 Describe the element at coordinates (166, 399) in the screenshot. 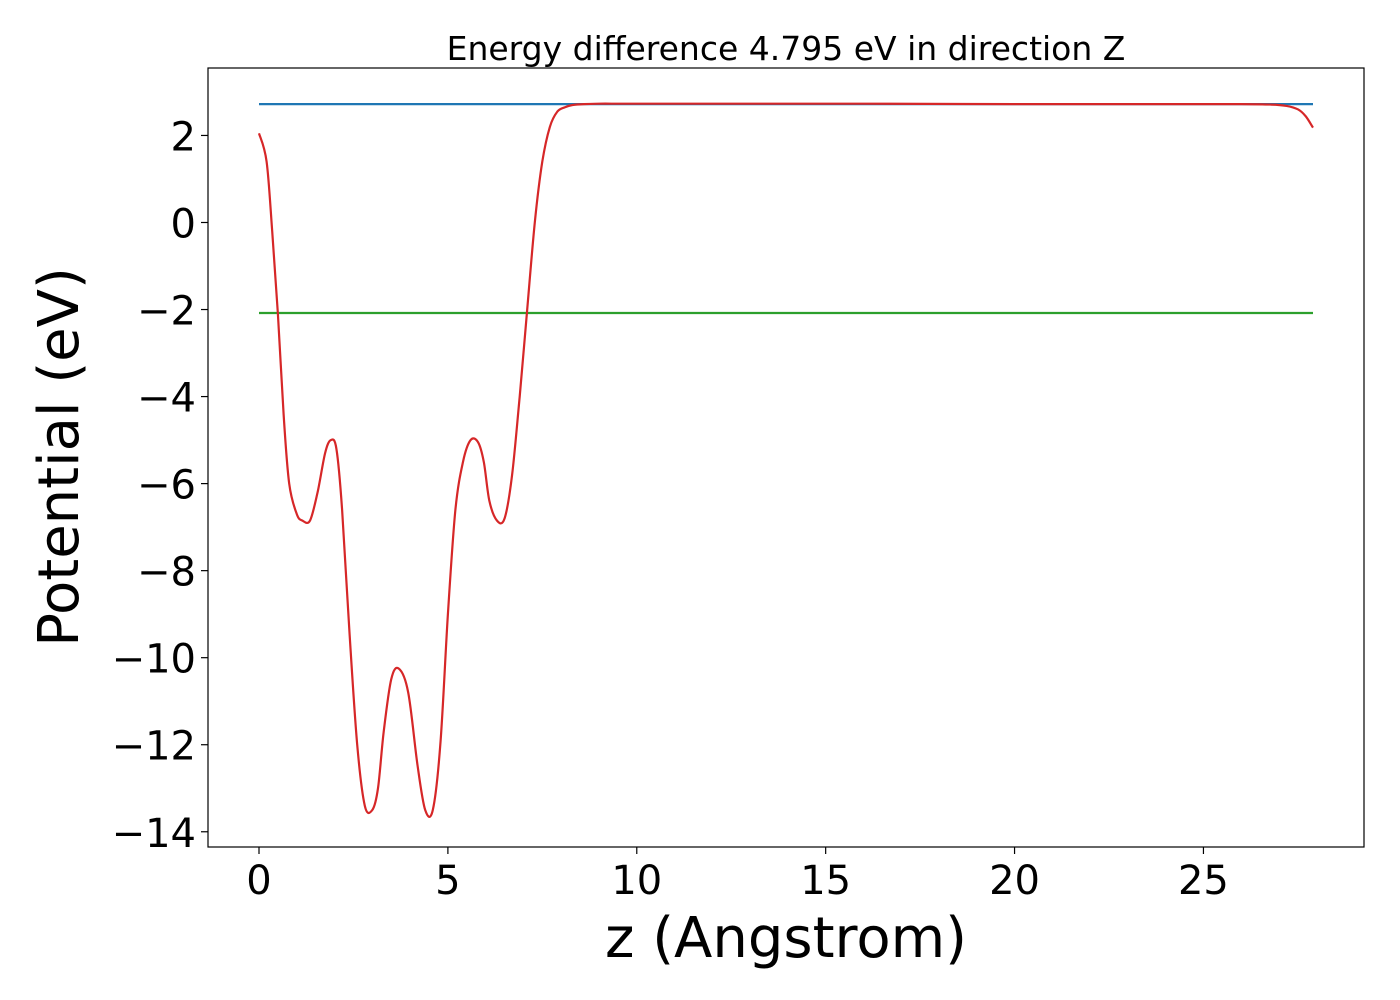

I see `y-tick-label: −4` at that location.